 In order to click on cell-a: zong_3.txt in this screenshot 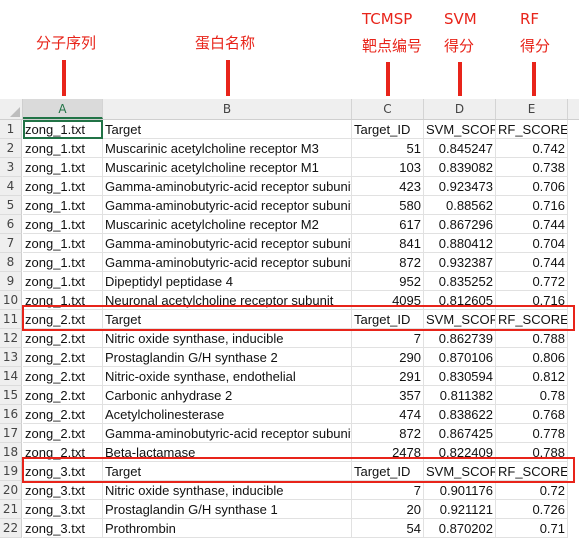, I will do `click(63, 509)`.